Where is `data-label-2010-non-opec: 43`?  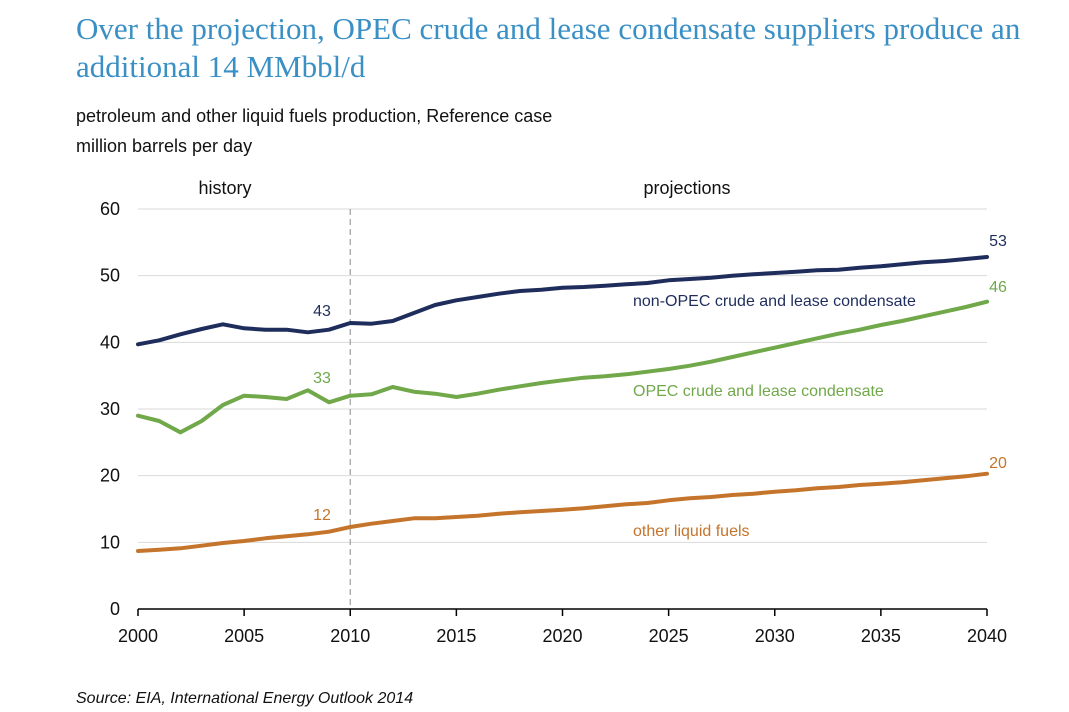 data-label-2010-non-opec: 43 is located at coordinates (322, 311).